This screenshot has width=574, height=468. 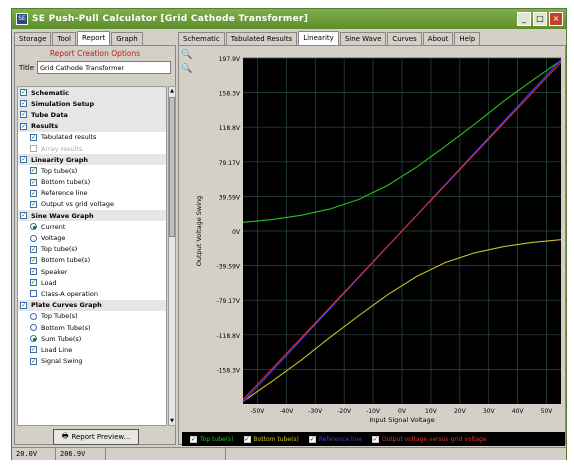 What do you see at coordinates (172, 91) in the screenshot?
I see `scroll-up-arrow-icon: ▲` at bounding box center [172, 91].